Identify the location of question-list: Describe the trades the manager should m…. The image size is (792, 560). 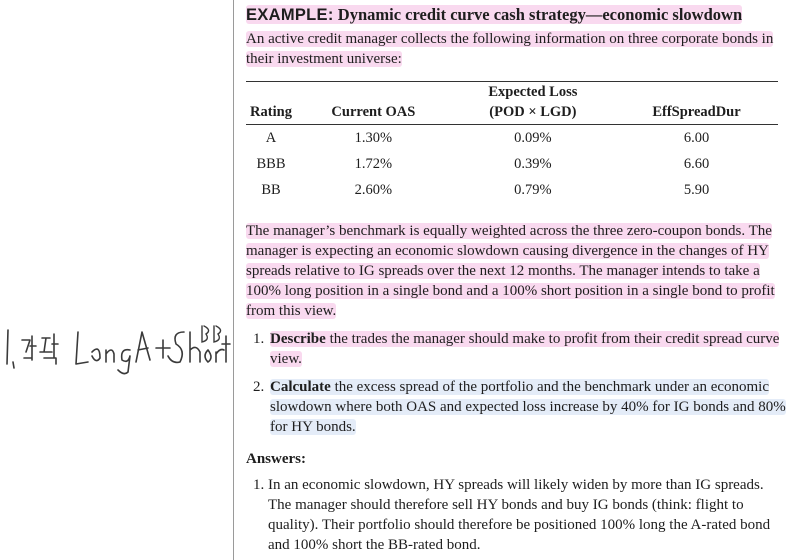
(516, 383).